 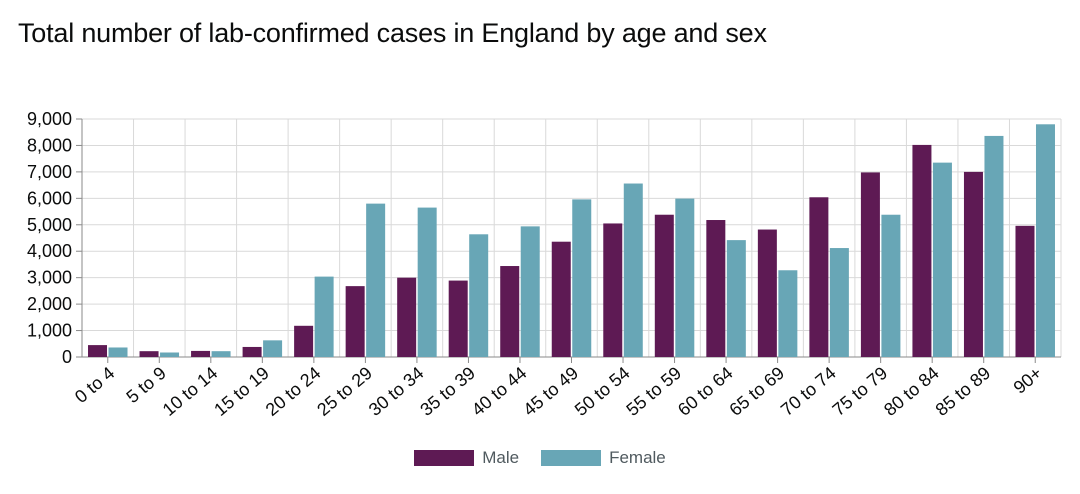 What do you see at coordinates (911, 391) in the screenshot?
I see `x-tick-label: 80 to 84` at bounding box center [911, 391].